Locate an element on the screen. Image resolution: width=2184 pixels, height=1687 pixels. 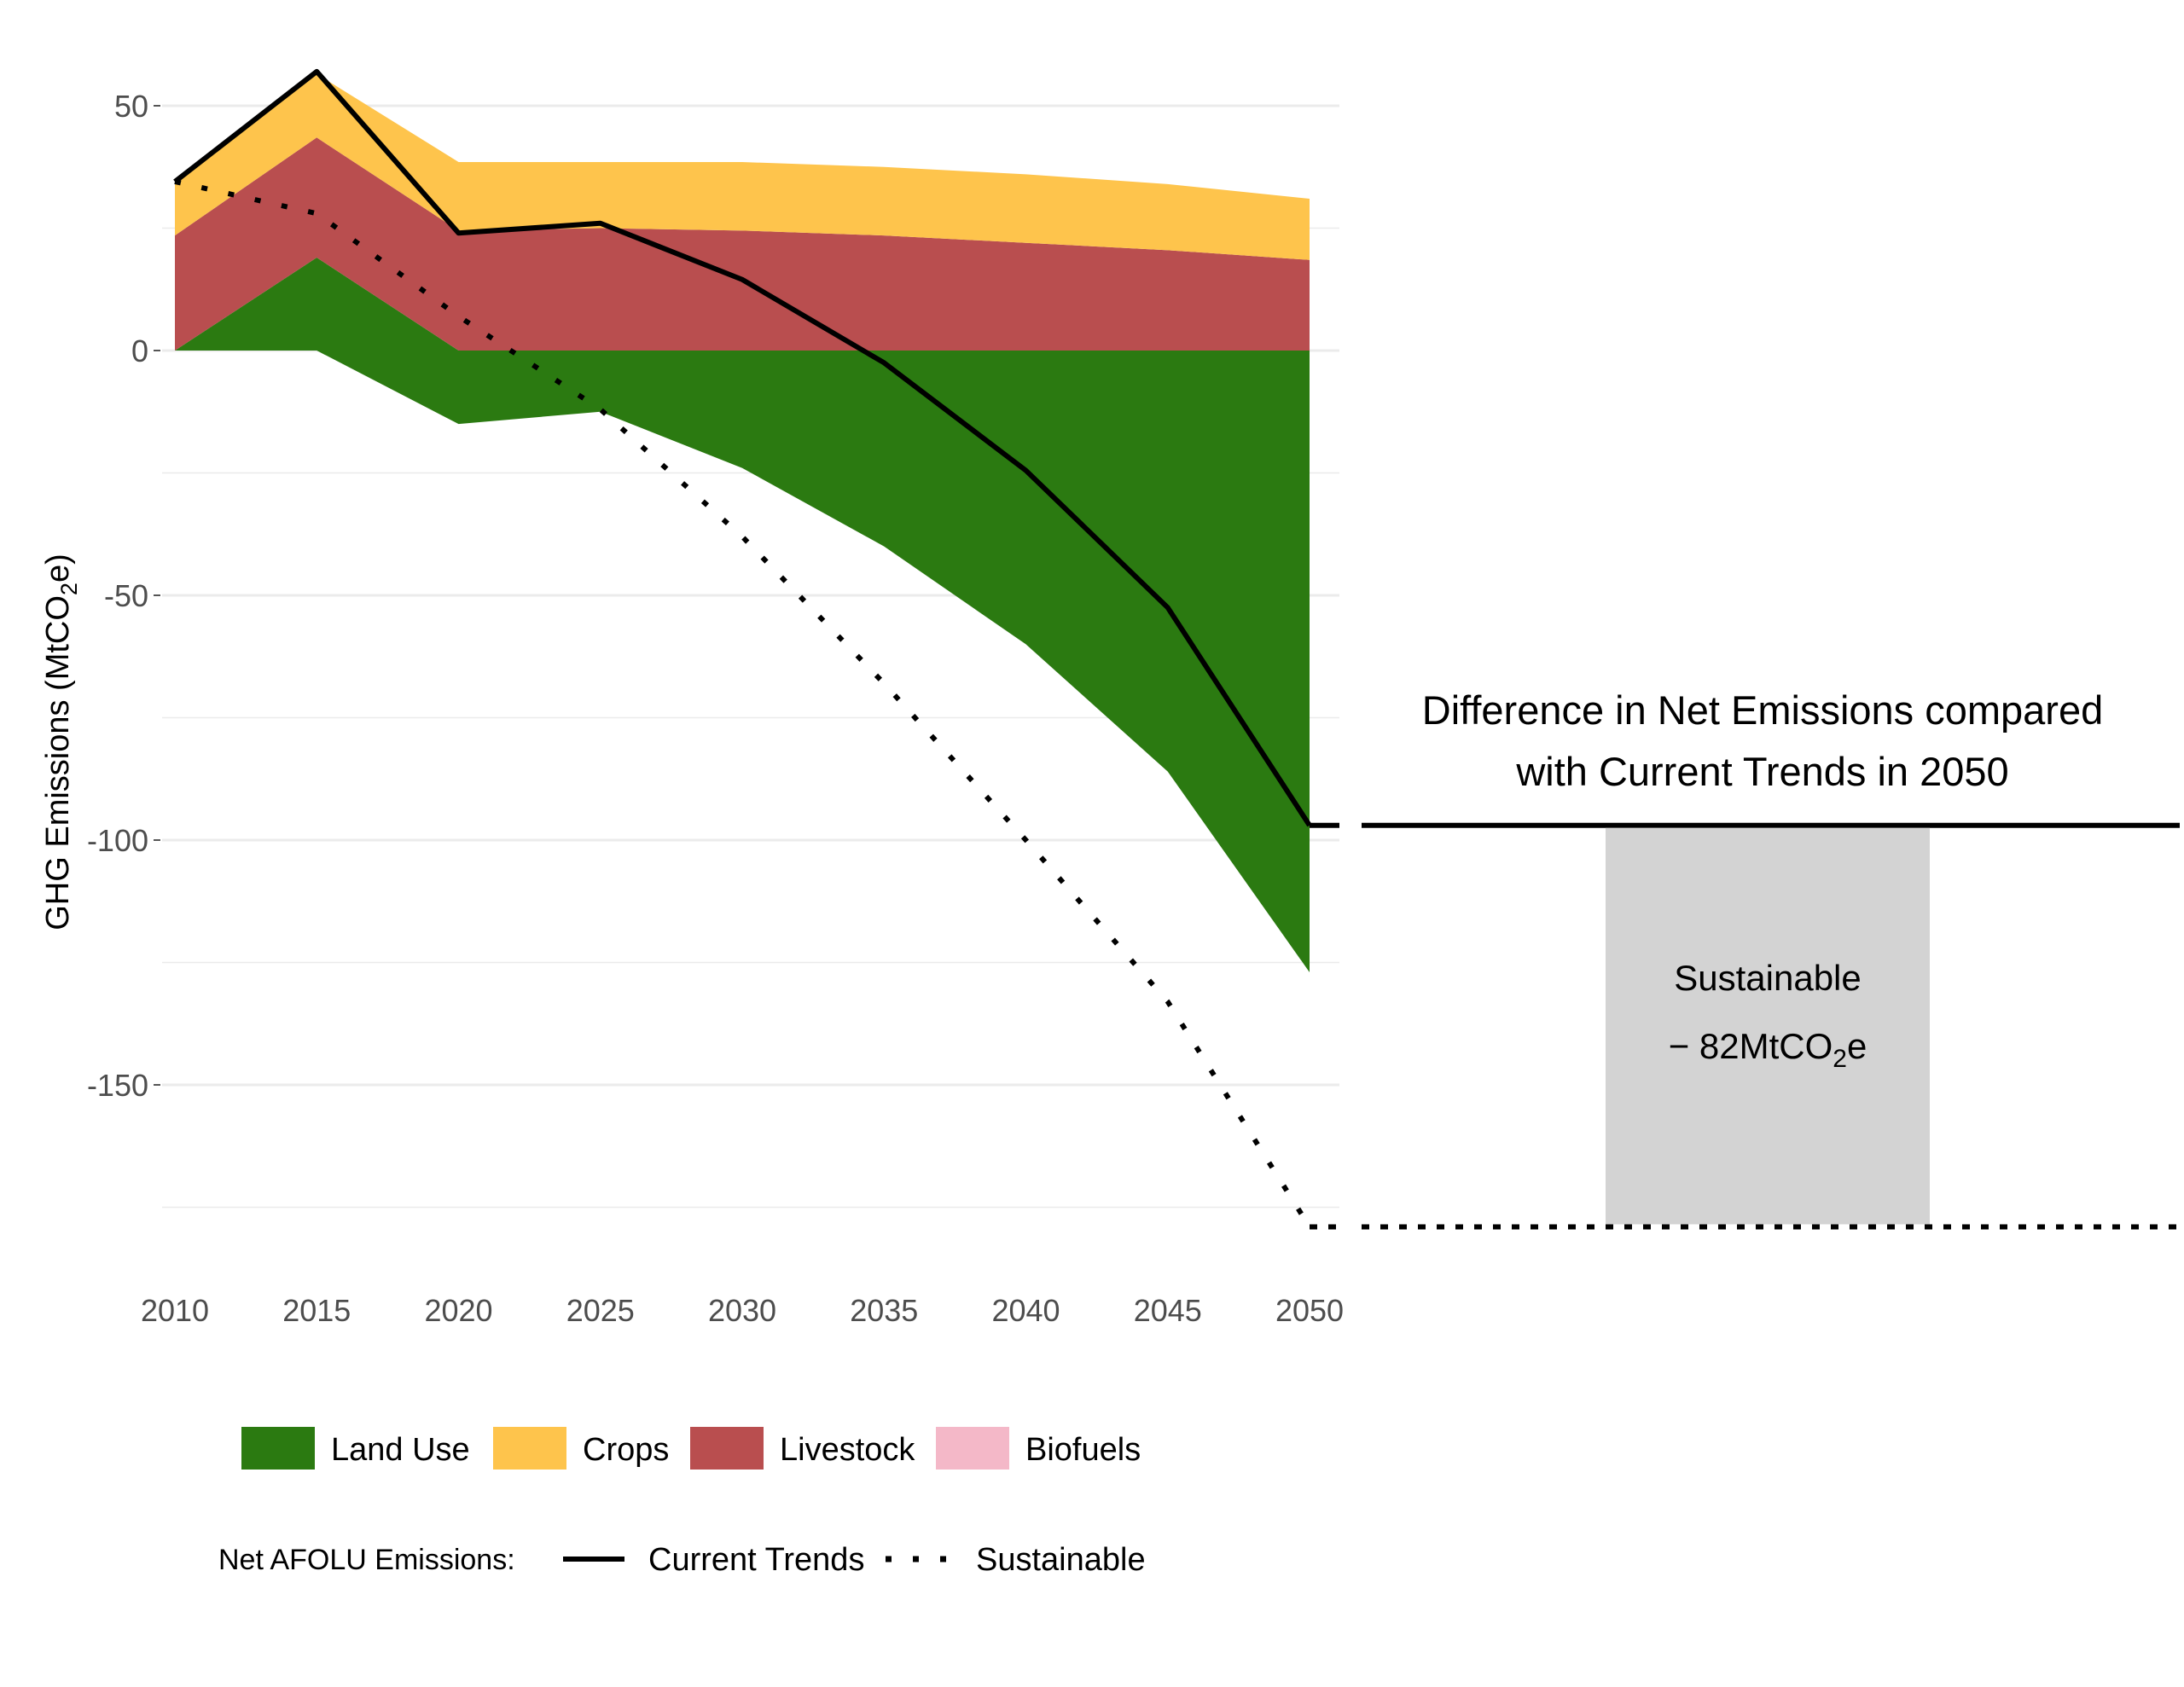
y-tick-label: 50 is located at coordinates (131, 107).